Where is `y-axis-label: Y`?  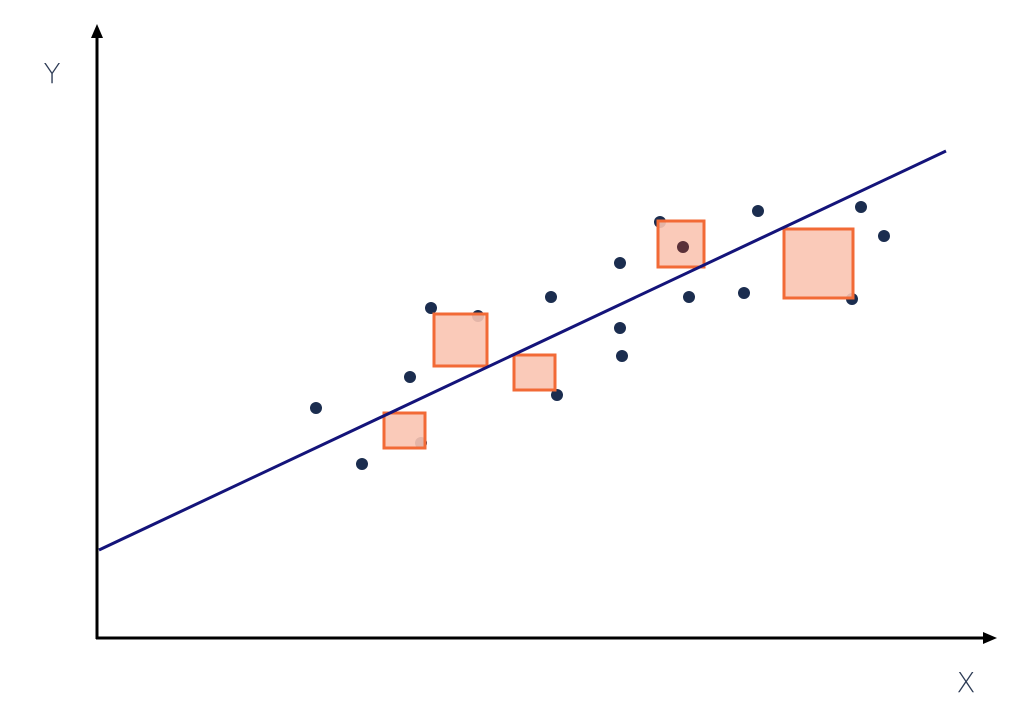
y-axis-label: Y is located at coordinates (51, 73).